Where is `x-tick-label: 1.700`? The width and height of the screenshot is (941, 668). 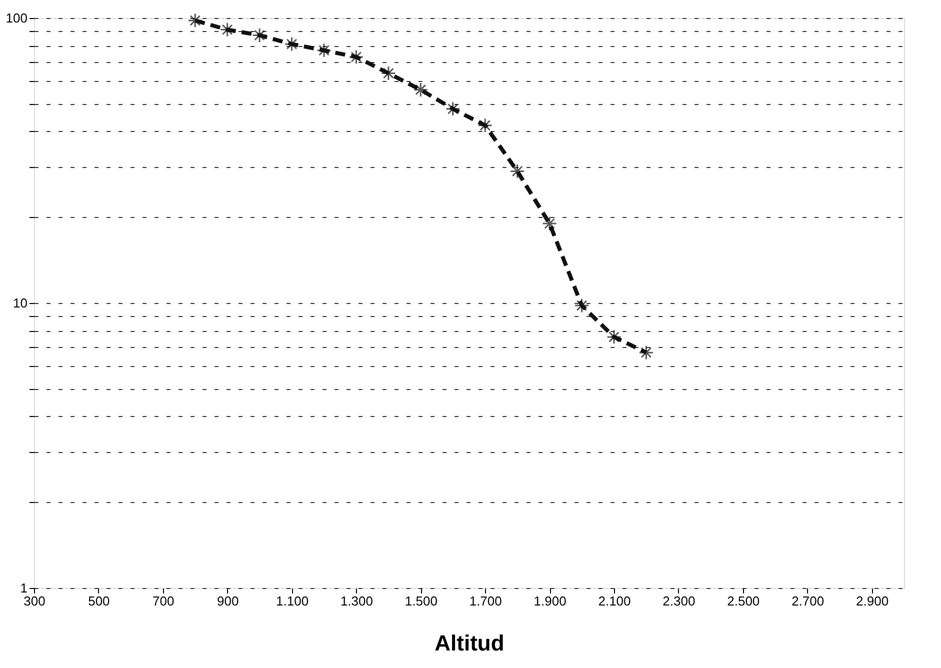 x-tick-label: 1.700 is located at coordinates (485, 601).